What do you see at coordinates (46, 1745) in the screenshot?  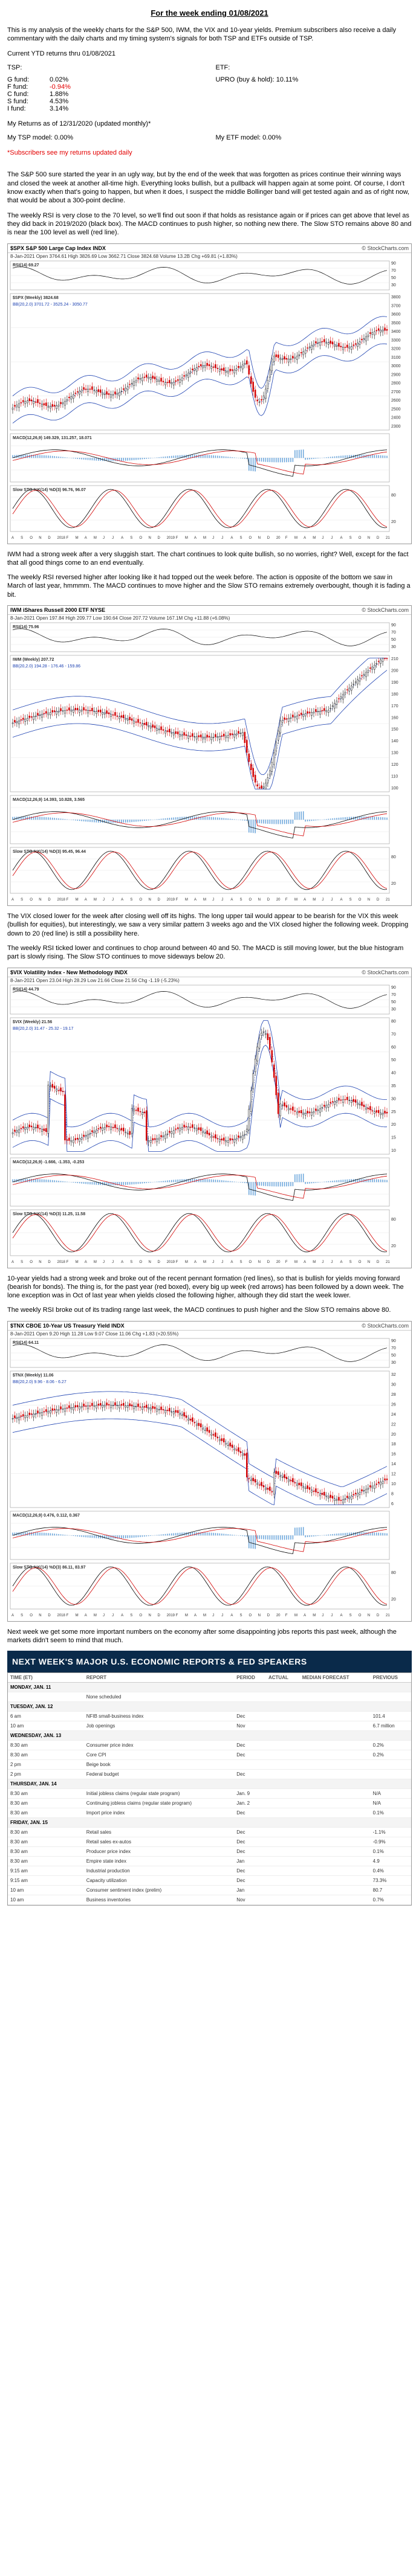 I see `calendar-cell: 8:30 am` at bounding box center [46, 1745].